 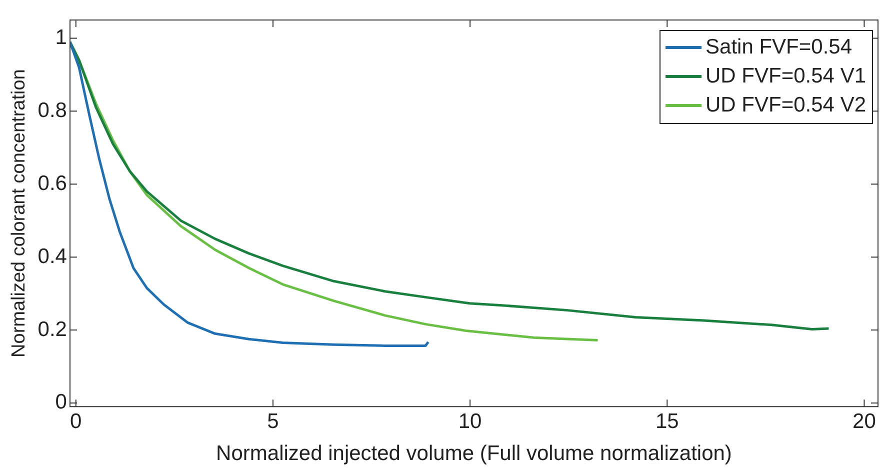 I want to click on x-tick-label: 10, so click(x=470, y=421).